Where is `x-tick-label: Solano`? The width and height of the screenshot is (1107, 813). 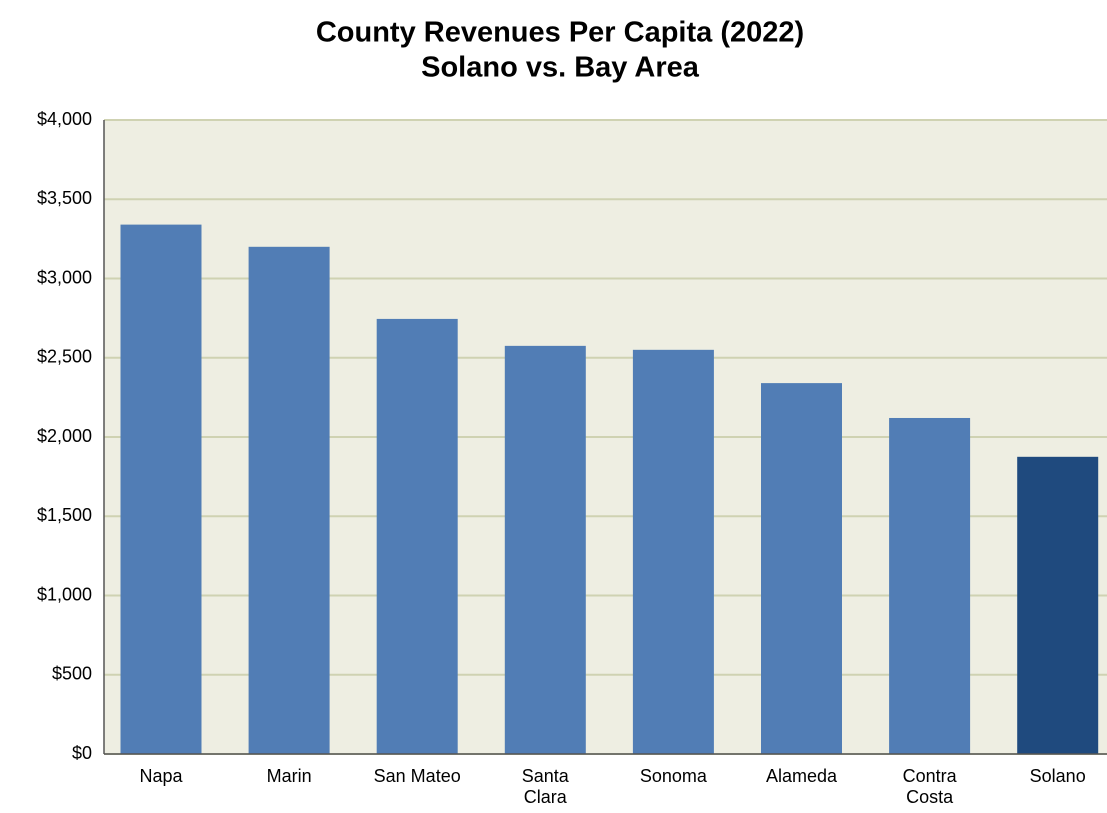 x-tick-label: Solano is located at coordinates (1057, 776).